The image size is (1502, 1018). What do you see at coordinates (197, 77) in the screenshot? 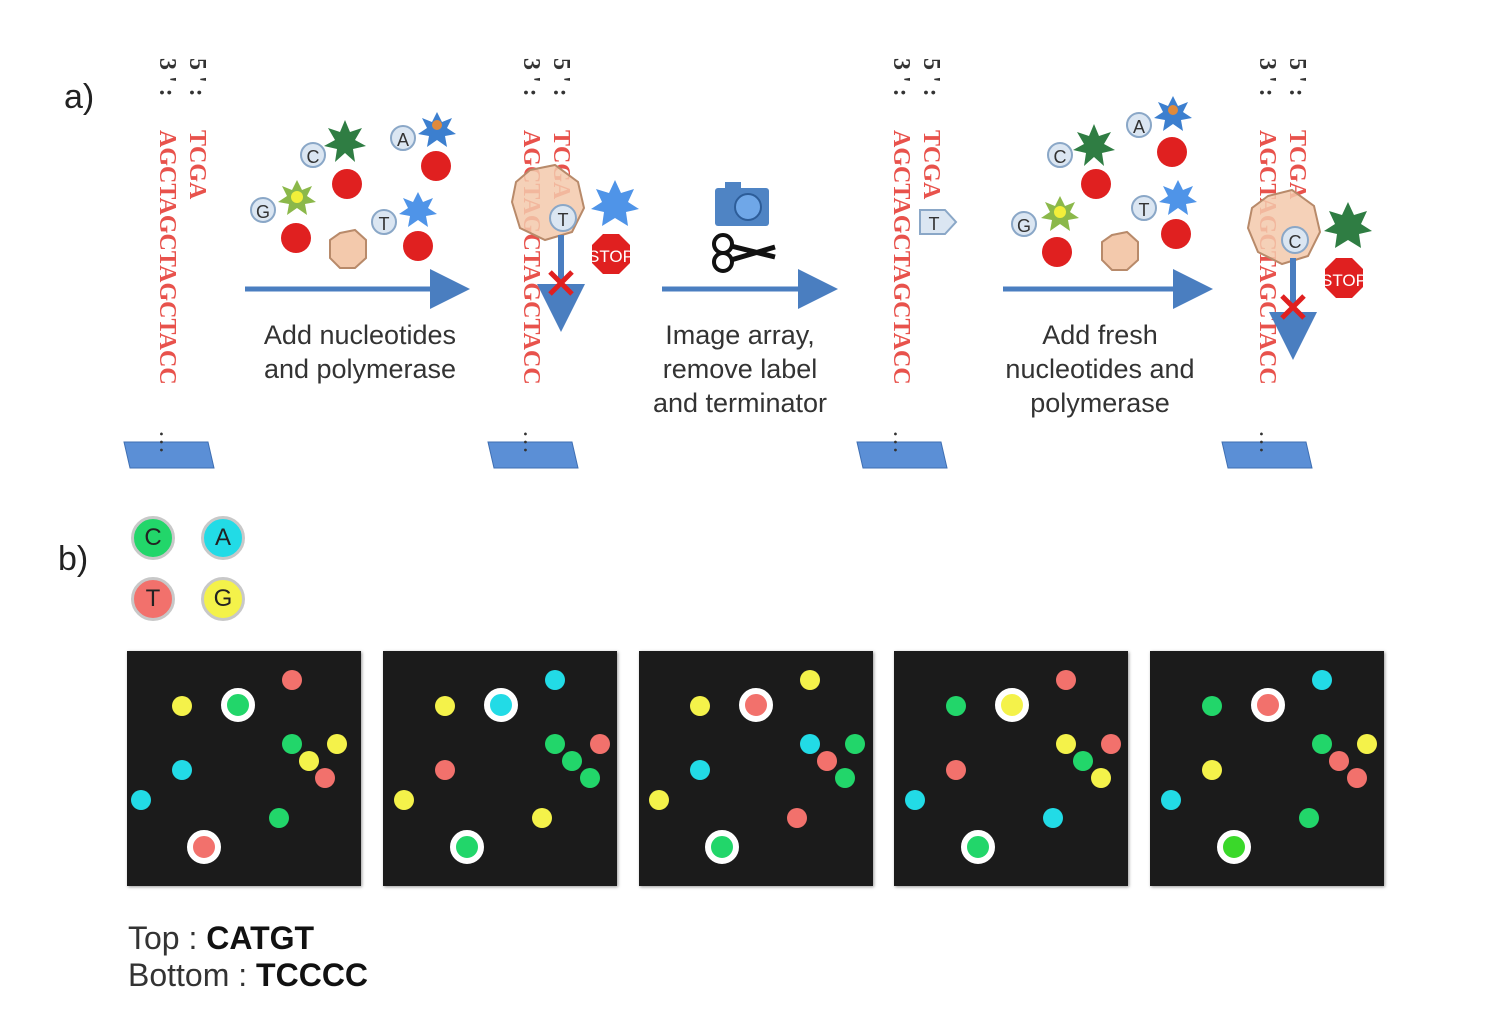
I see `end-label-5prime: 5 ' :` at bounding box center [197, 77].